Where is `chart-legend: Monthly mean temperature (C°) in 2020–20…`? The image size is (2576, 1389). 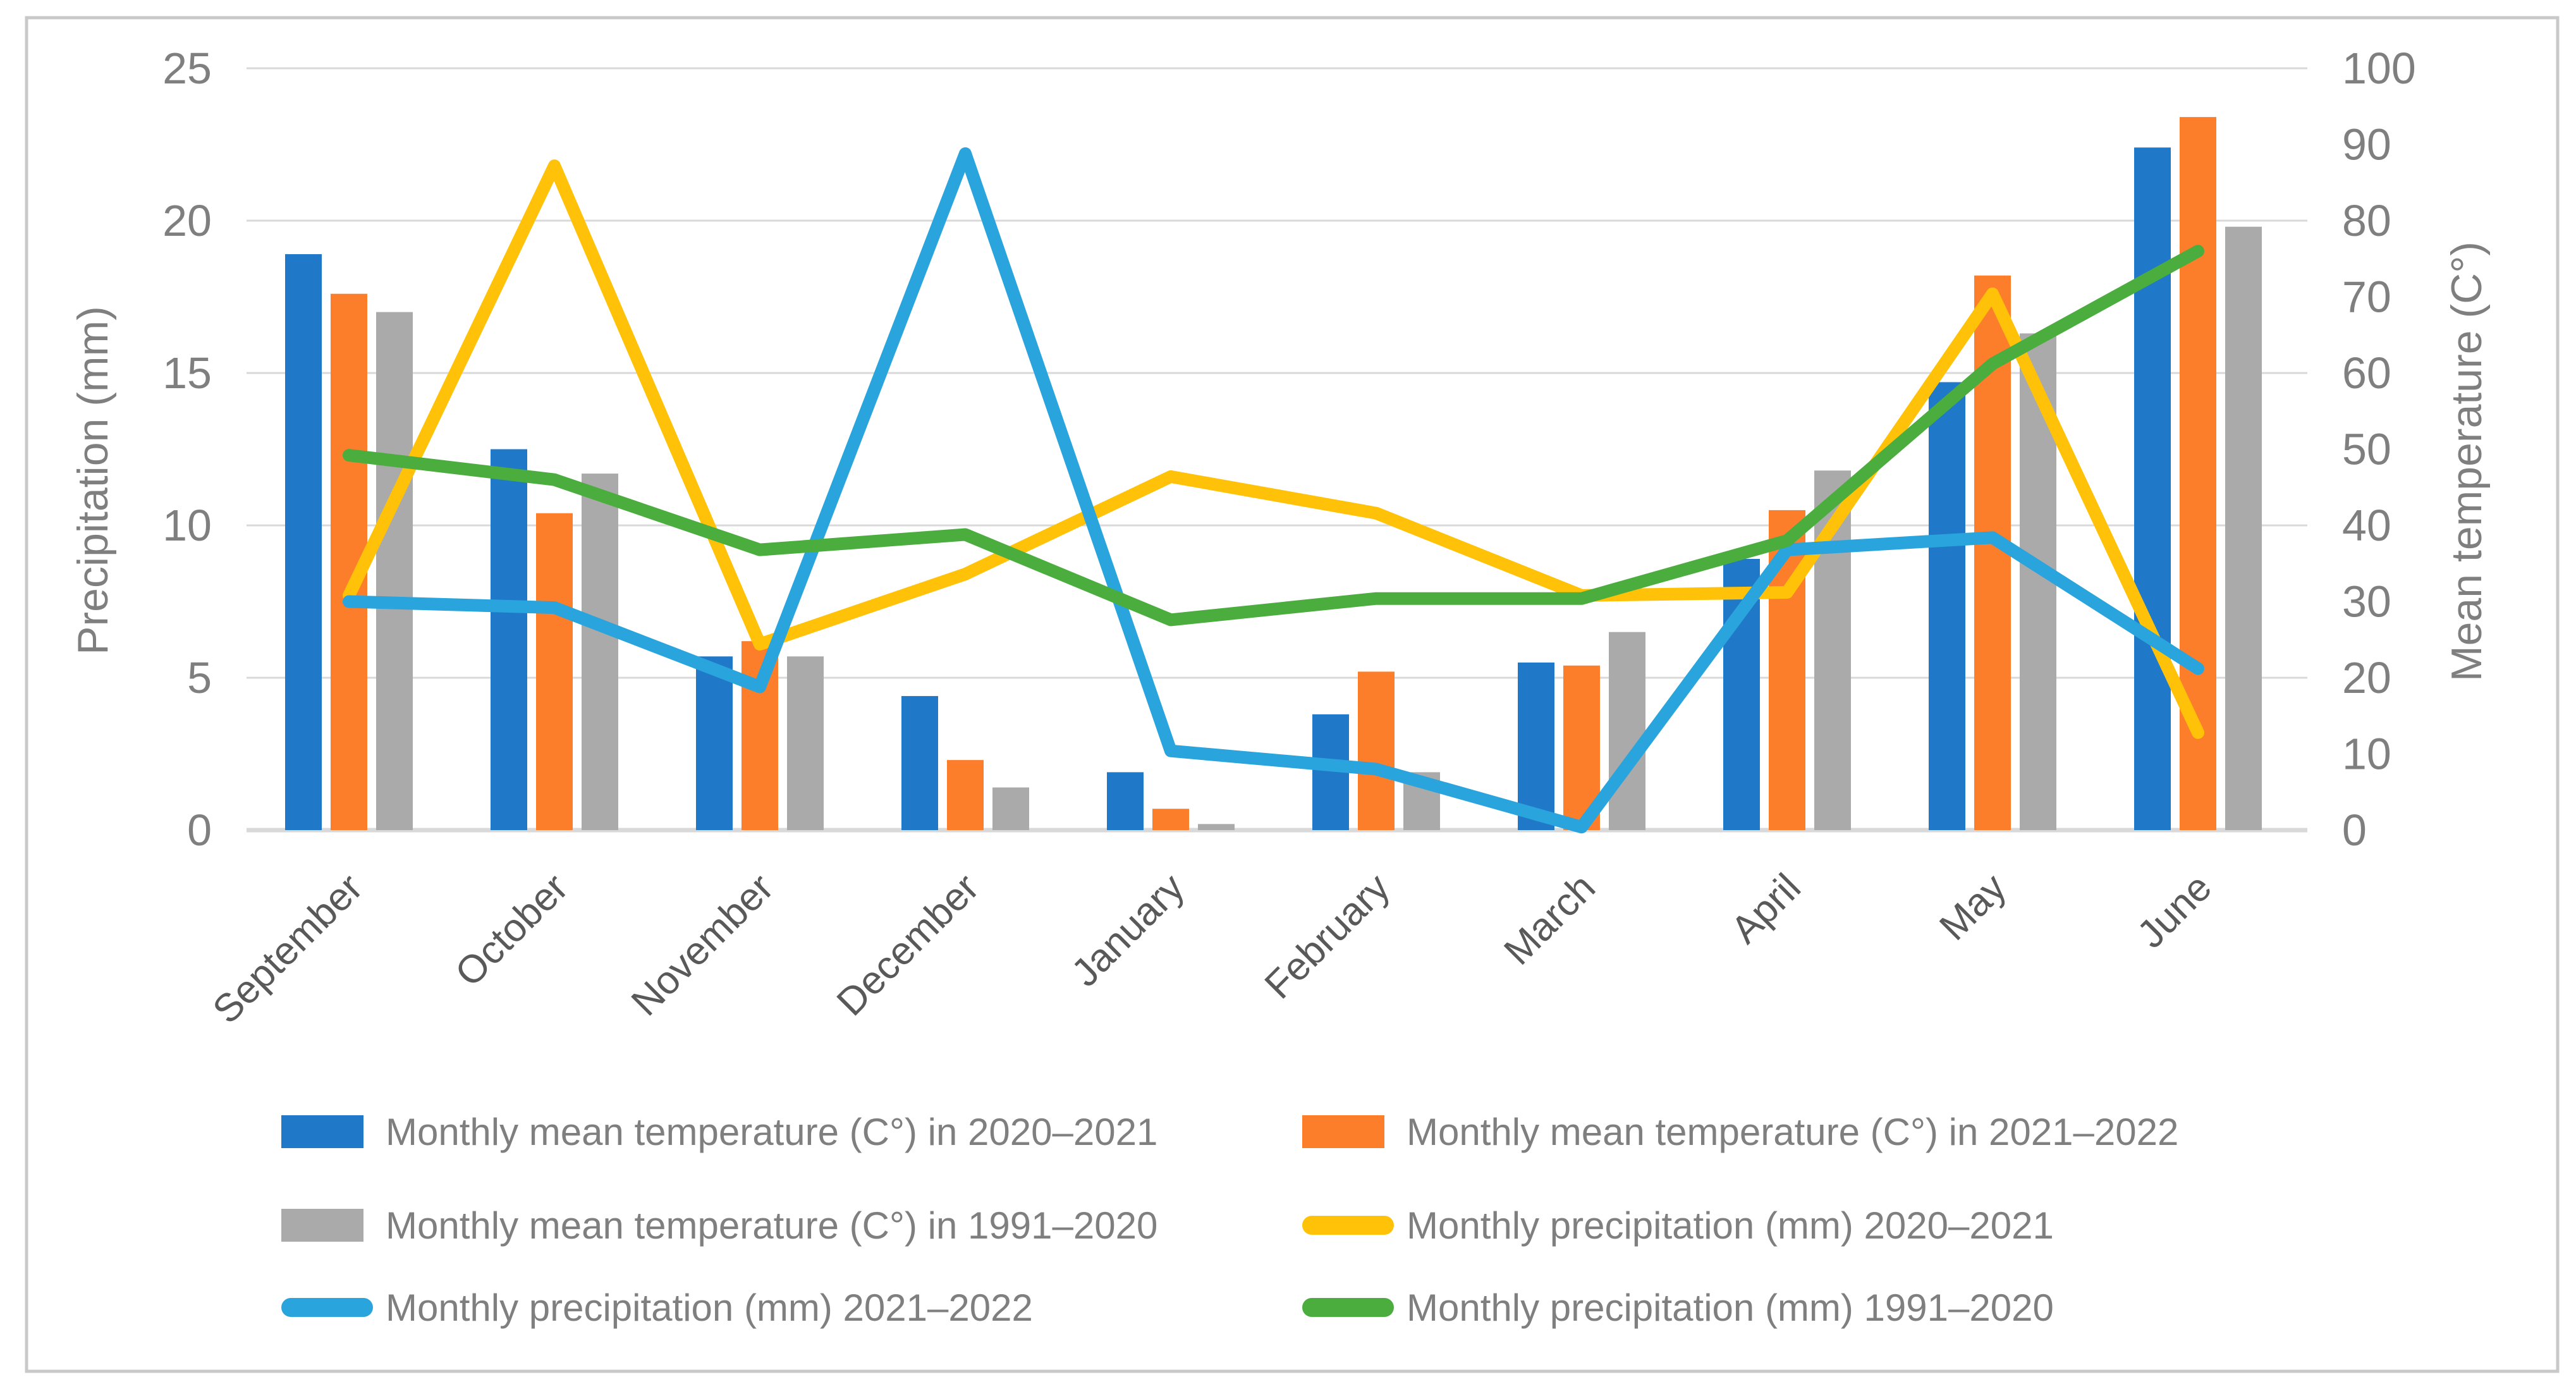 chart-legend: Monthly mean temperature (C°) in 2020–20… is located at coordinates (1229, 1220).